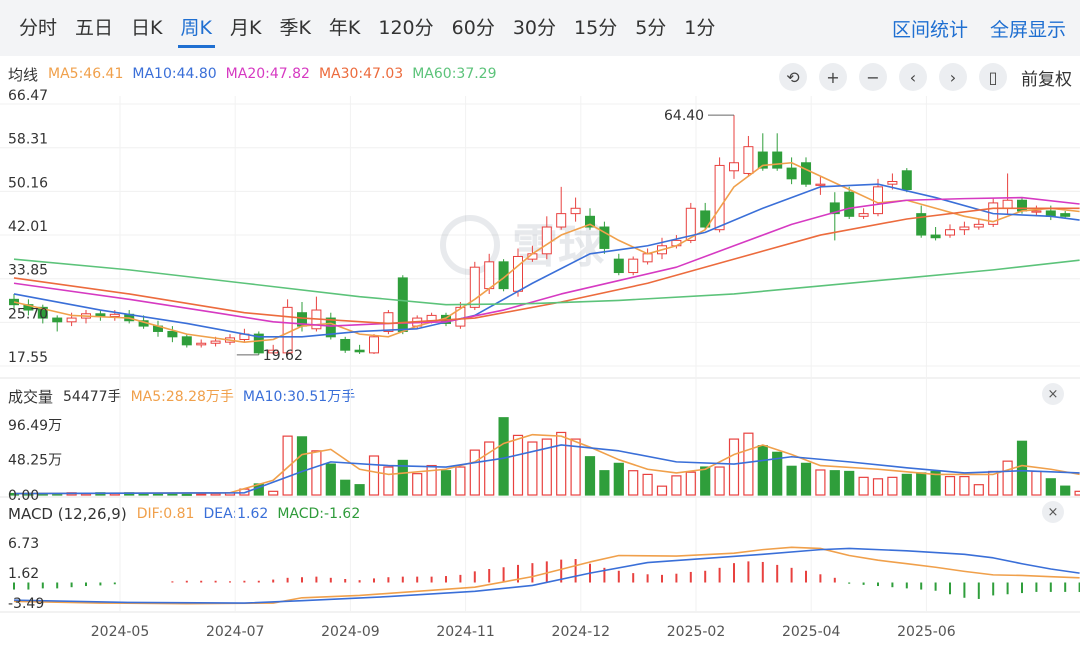 The width and height of the screenshot is (1080, 661). What do you see at coordinates (873, 77) in the screenshot?
I see `zoom-out-icon: −` at bounding box center [873, 77].